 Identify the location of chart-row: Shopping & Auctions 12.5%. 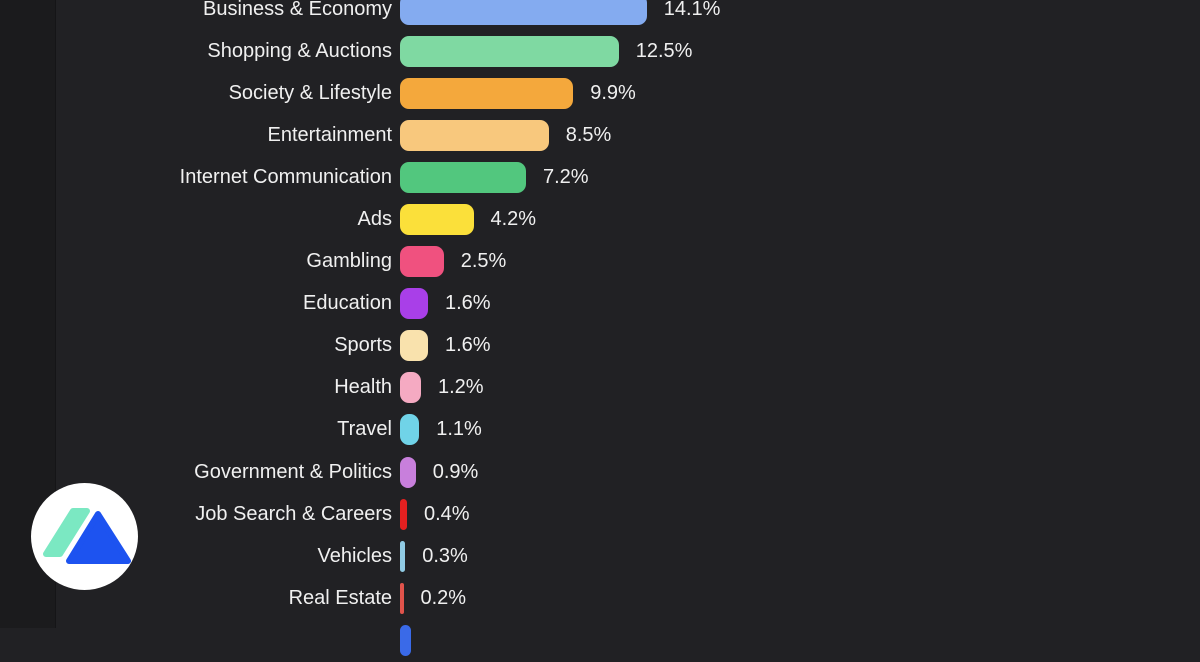
(600, 51).